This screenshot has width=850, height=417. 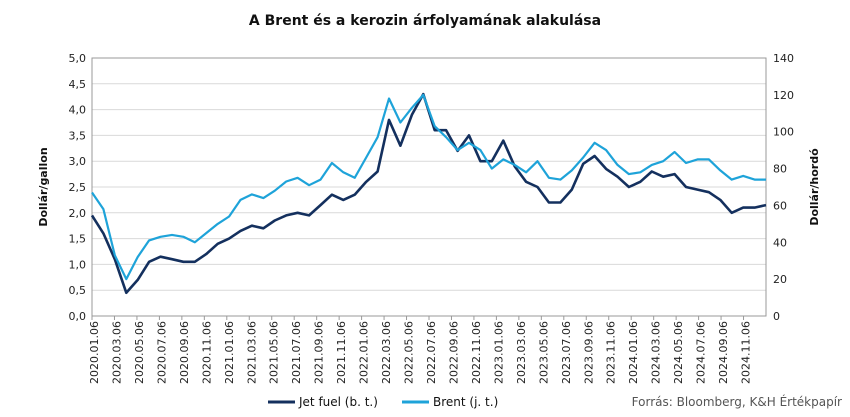 What do you see at coordinates (139, 352) in the screenshot?
I see `x-tick-label: 2020.05.06` at bounding box center [139, 352].